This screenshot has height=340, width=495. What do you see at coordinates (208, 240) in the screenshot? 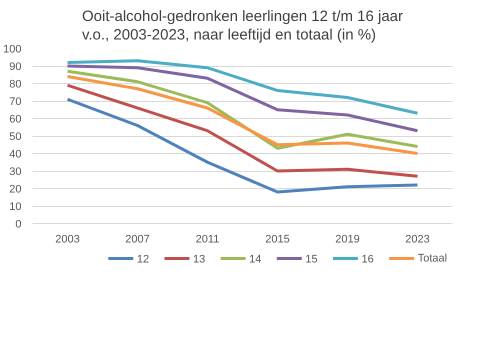
I see `x-tick-label: 2011` at bounding box center [208, 240].